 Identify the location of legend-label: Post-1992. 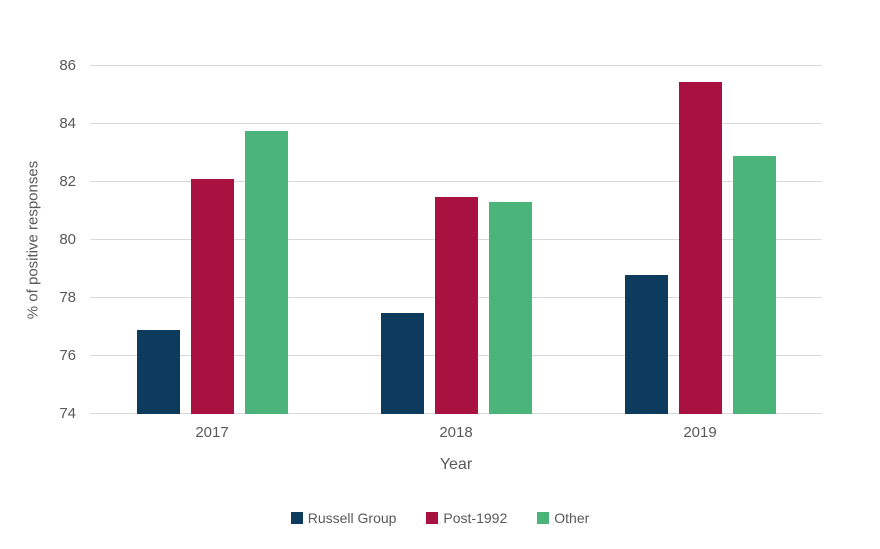
(475, 518).